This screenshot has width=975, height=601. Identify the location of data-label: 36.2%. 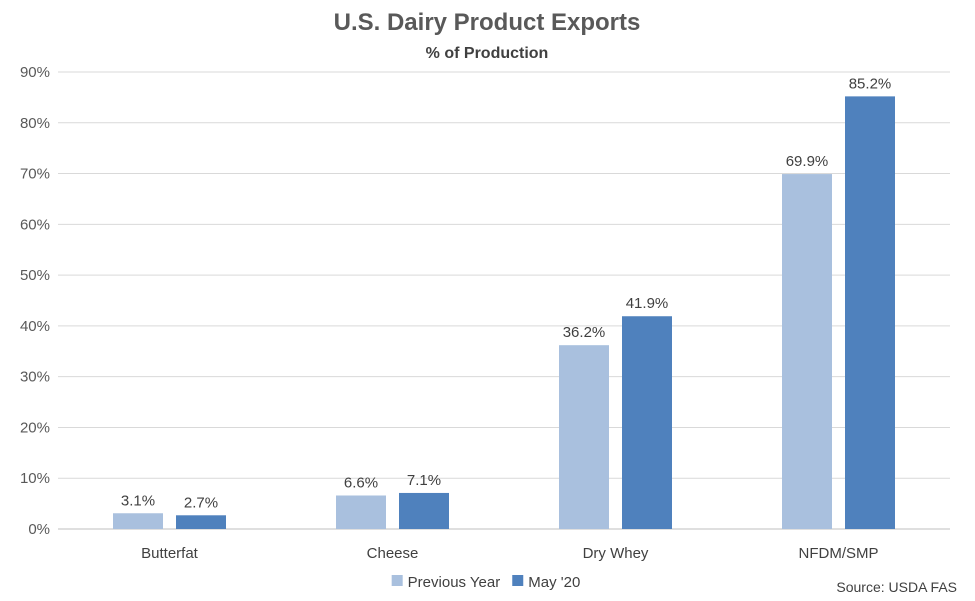
(584, 332).